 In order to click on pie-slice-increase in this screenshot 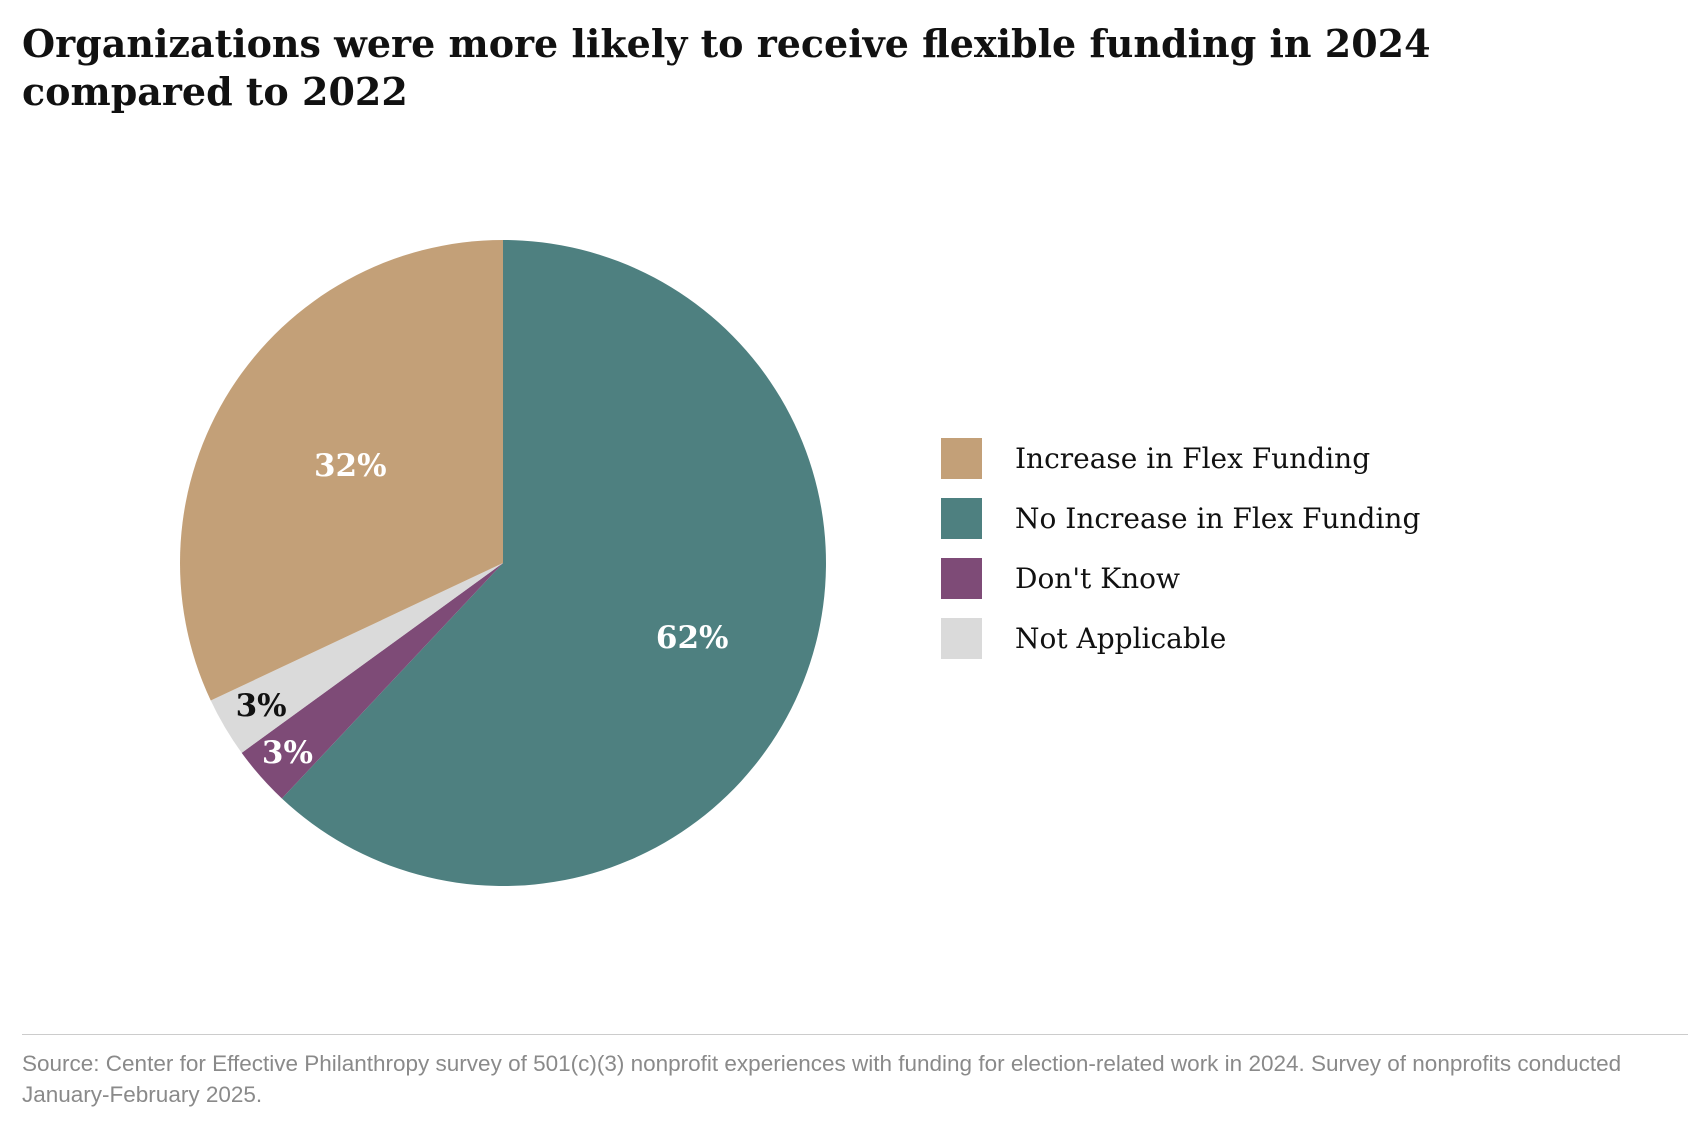, I will do `click(341, 470)`.